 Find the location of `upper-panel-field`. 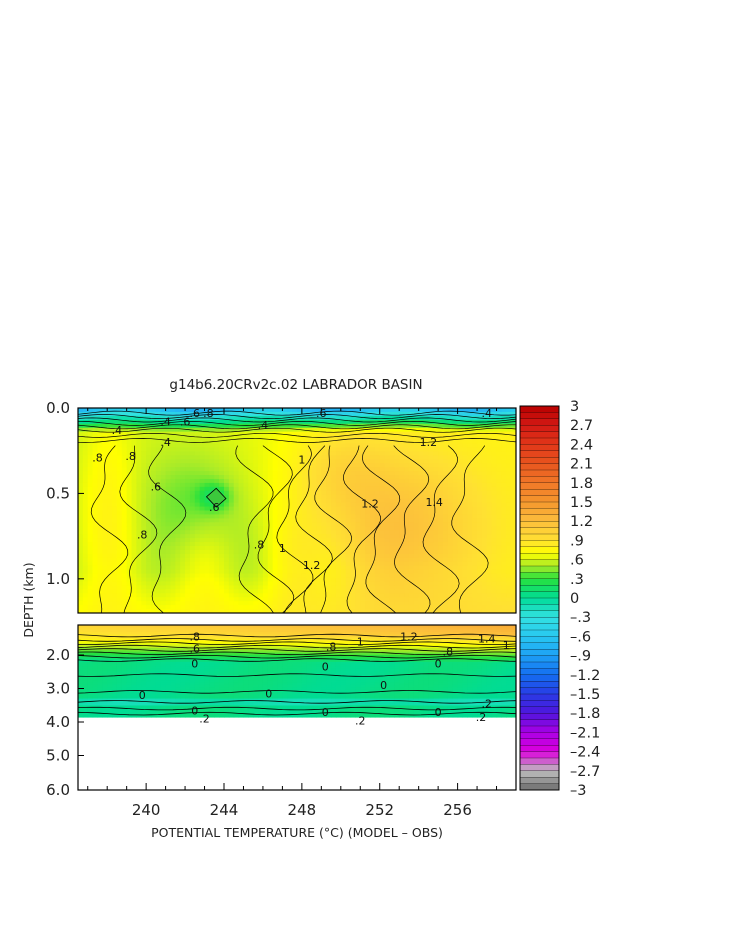

upper-panel-field is located at coordinates (297, 510).